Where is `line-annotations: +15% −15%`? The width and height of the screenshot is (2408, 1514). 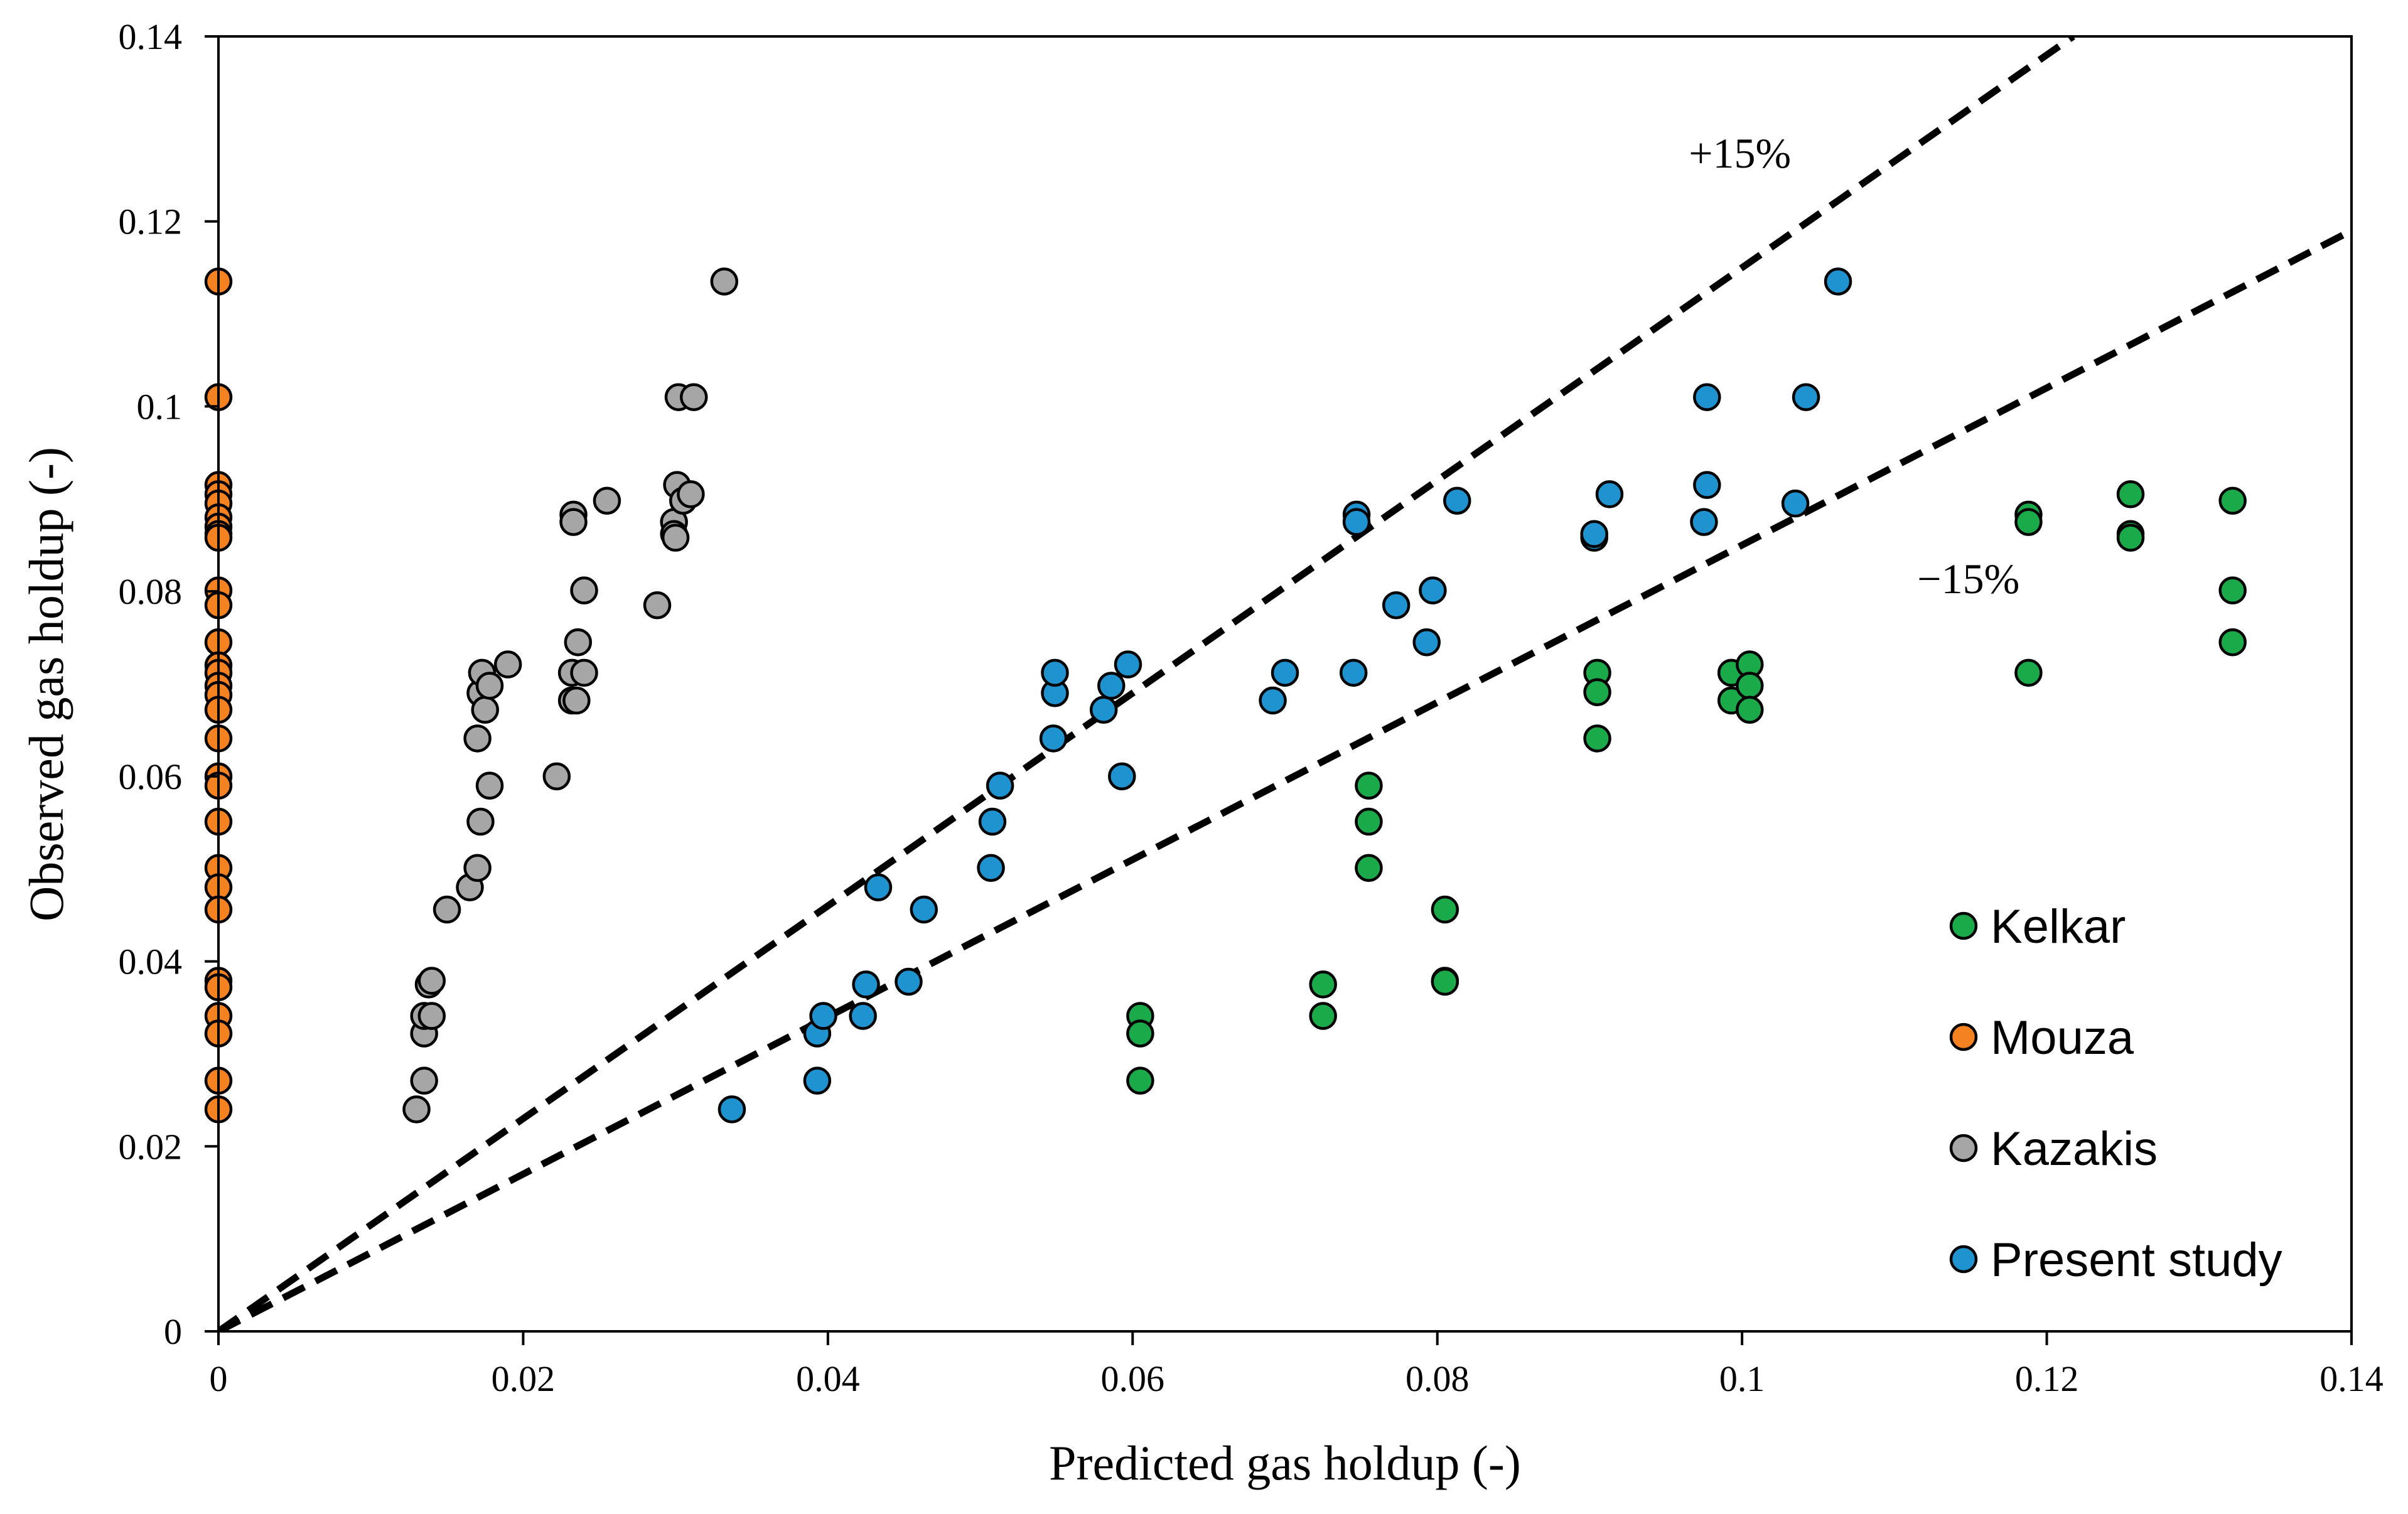 line-annotations: +15% −15% is located at coordinates (1854, 366).